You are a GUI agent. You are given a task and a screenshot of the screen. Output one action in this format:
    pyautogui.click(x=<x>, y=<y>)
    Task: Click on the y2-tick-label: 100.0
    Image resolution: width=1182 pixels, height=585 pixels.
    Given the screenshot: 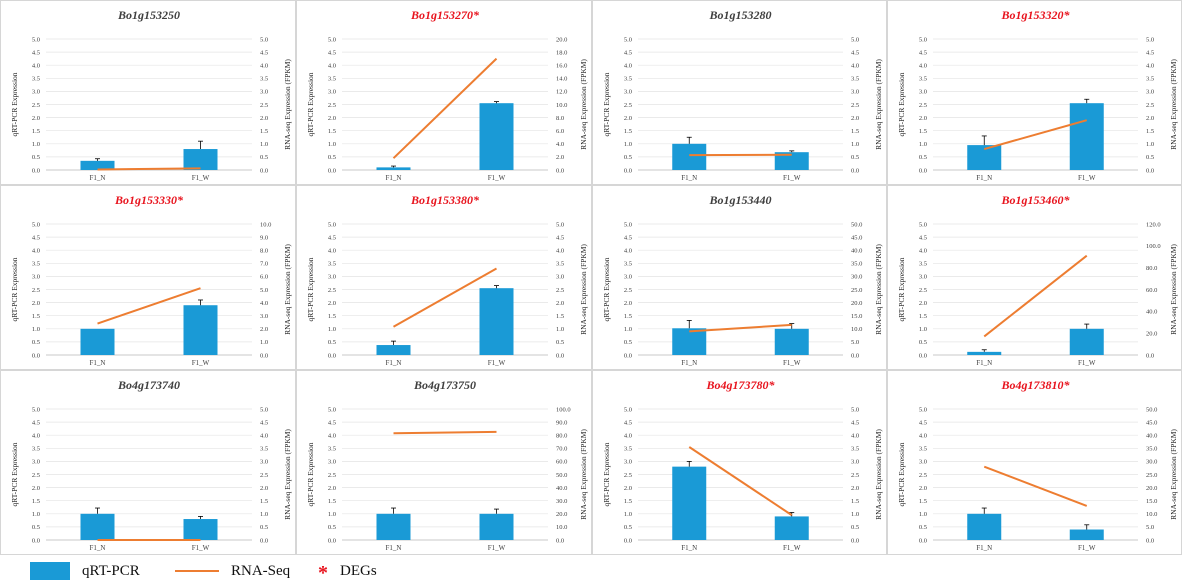 What is the action you would take?
    pyautogui.click(x=1153, y=246)
    